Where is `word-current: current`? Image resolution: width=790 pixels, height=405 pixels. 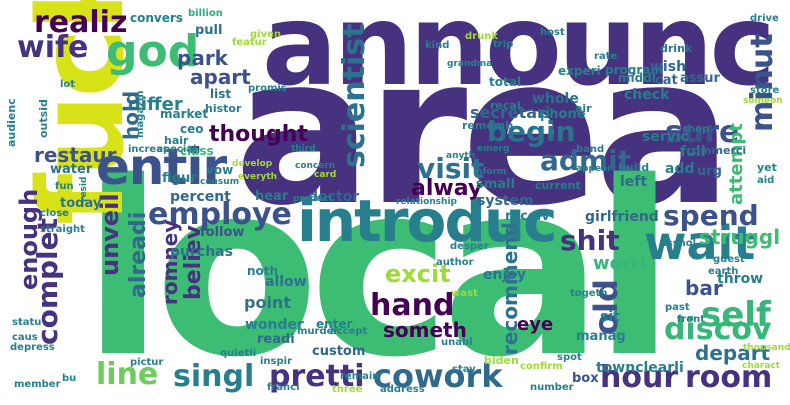
word-current: current is located at coordinates (558, 185).